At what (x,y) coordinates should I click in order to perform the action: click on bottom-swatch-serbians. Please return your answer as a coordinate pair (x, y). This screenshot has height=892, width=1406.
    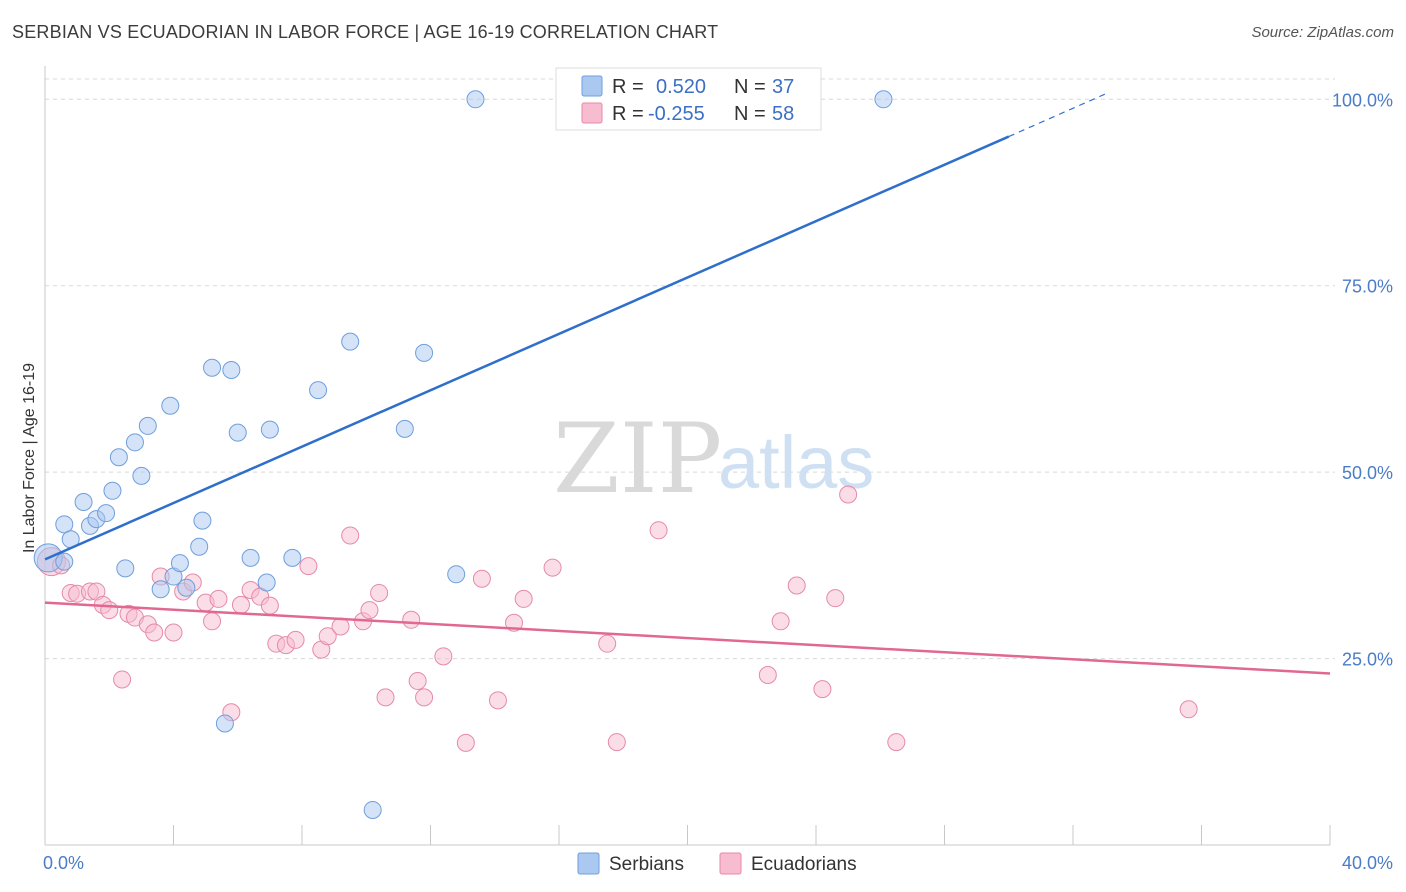
    Looking at the image, I should click on (588, 863).